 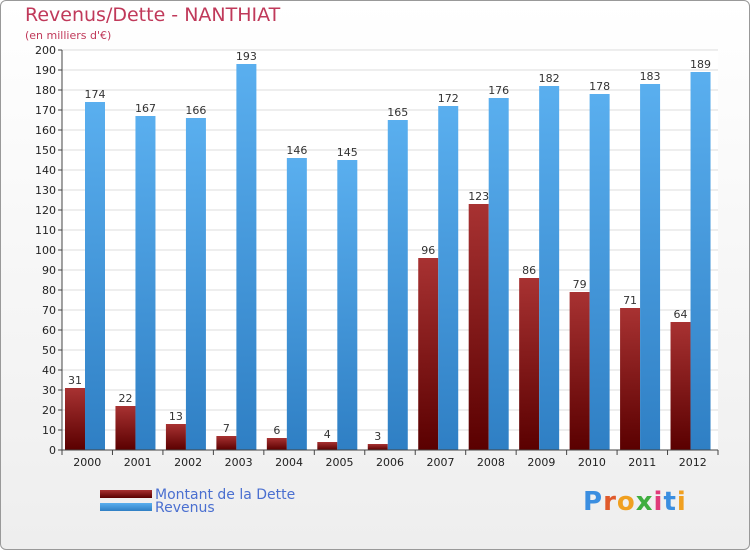 I want to click on debt-value-label: 7, so click(x=226, y=428).